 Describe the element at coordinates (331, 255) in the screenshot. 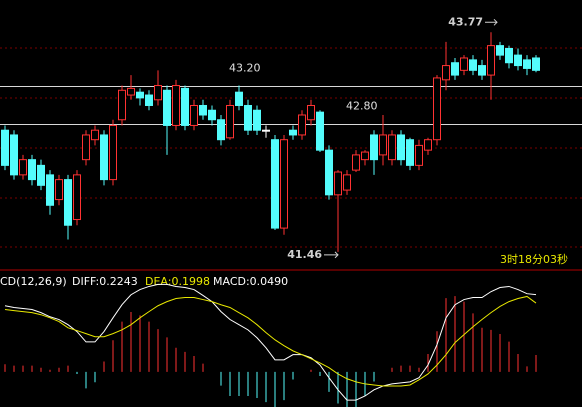

I see `min-arrow` at that location.